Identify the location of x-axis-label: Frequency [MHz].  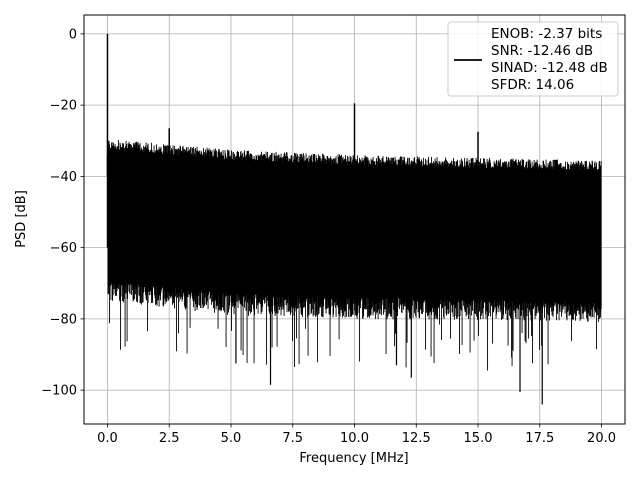
(353, 458).